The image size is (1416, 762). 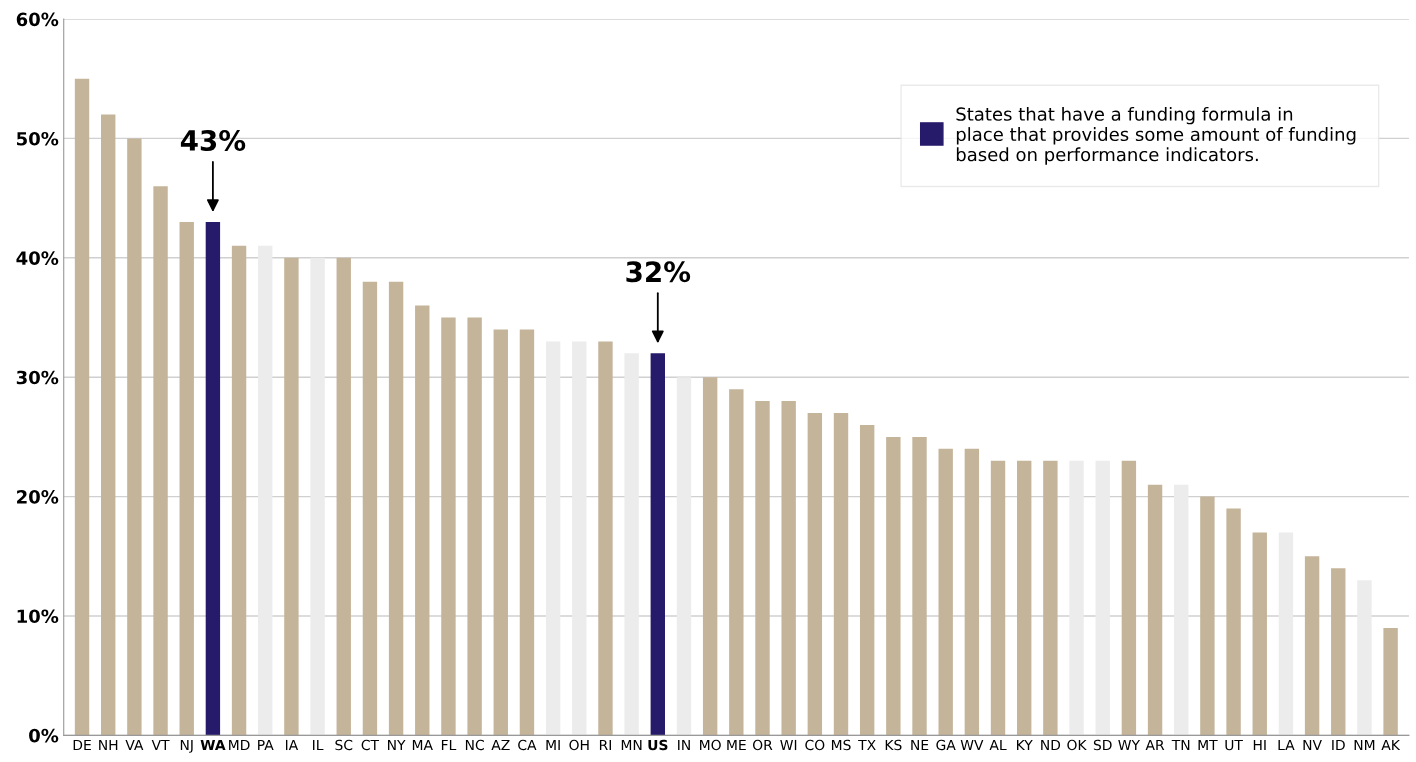 What do you see at coordinates (579, 745) in the screenshot?
I see `x-tick-label: OH` at bounding box center [579, 745].